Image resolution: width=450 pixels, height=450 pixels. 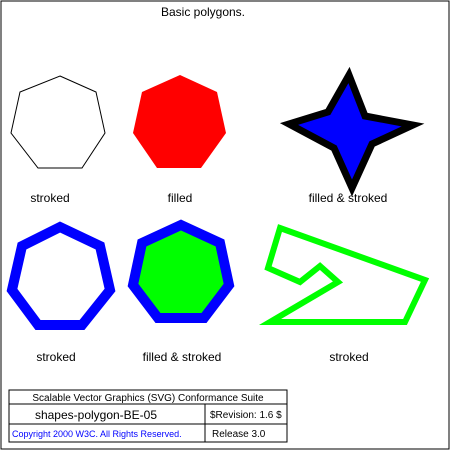 What do you see at coordinates (246, 415) in the screenshot?
I see `footer-revision: $Revision: 1.6 $` at bounding box center [246, 415].